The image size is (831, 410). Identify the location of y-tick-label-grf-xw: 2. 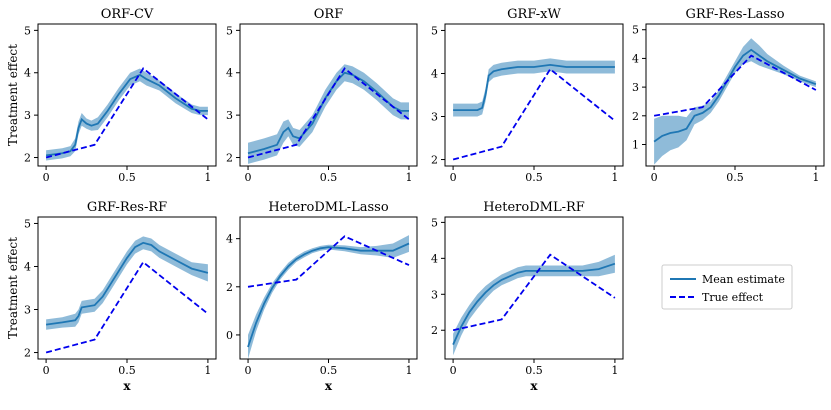
(434, 160).